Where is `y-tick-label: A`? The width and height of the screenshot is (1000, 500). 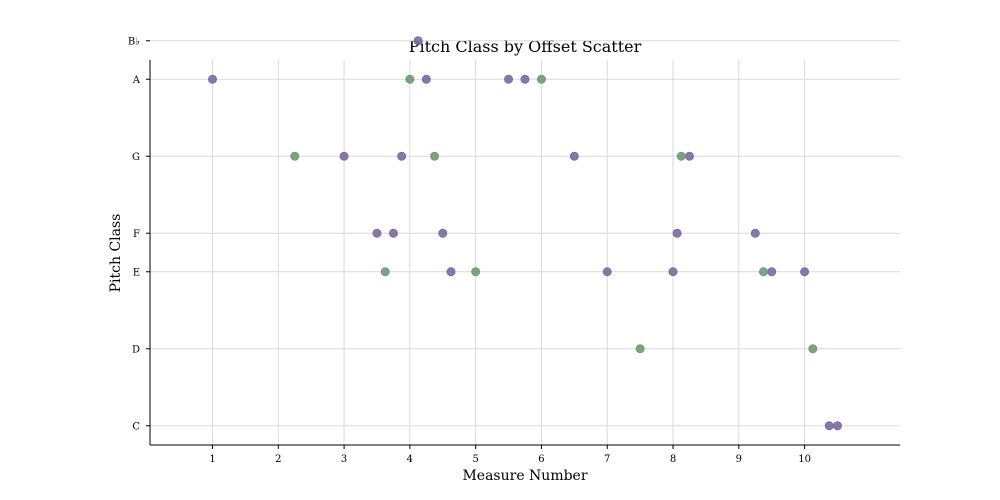 y-tick-label: A is located at coordinates (136, 80).